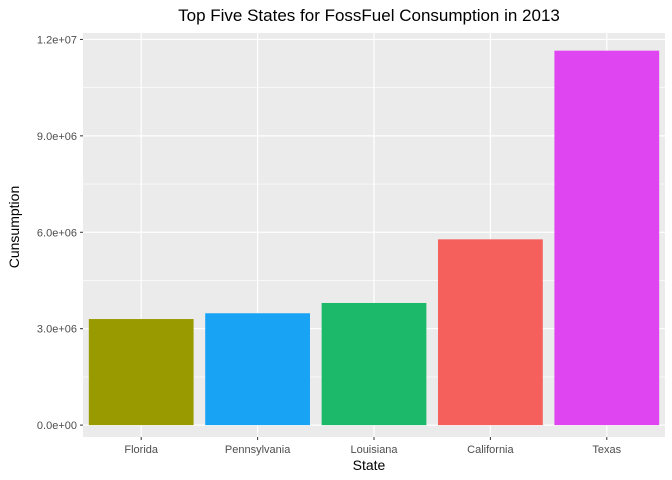 This screenshot has width=672, height=480. I want to click on bar-louisiana, so click(374, 364).